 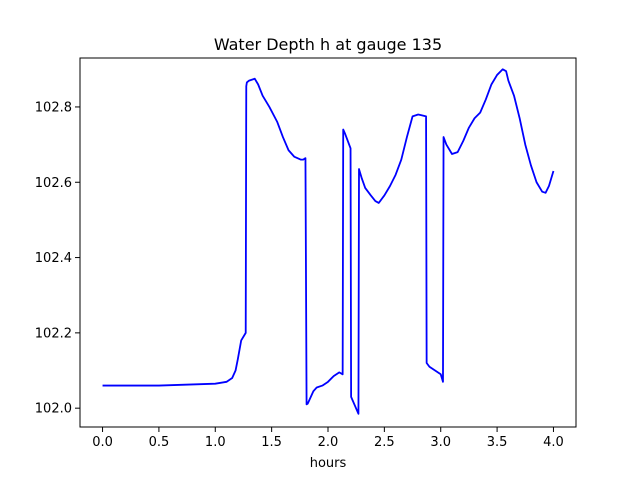 I want to click on x-tick-label: 2.5, so click(x=384, y=442).